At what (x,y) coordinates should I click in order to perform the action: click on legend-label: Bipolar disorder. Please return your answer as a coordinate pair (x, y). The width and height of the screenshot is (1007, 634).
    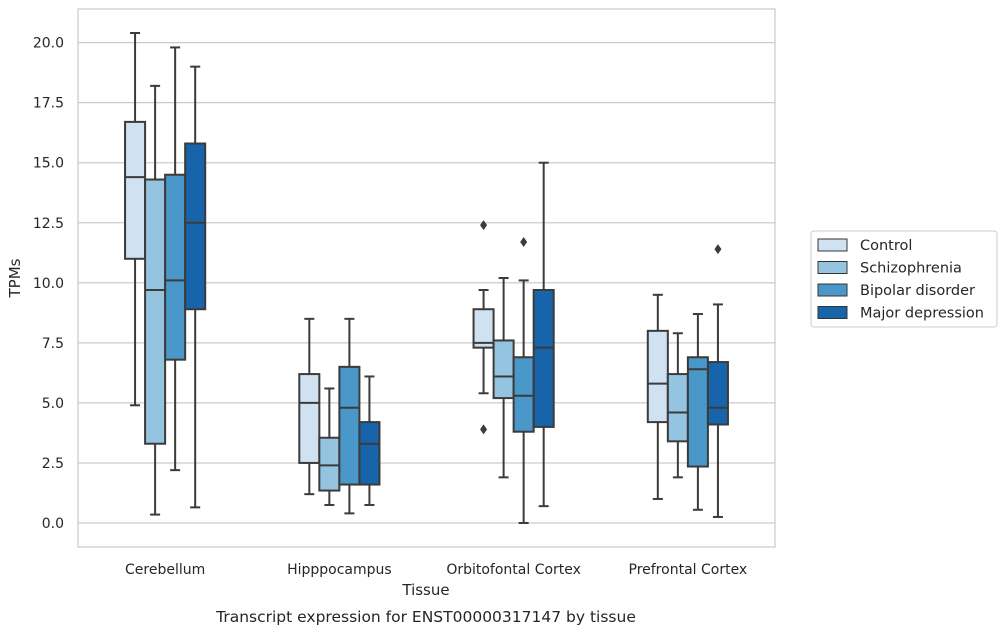
    Looking at the image, I should click on (917, 291).